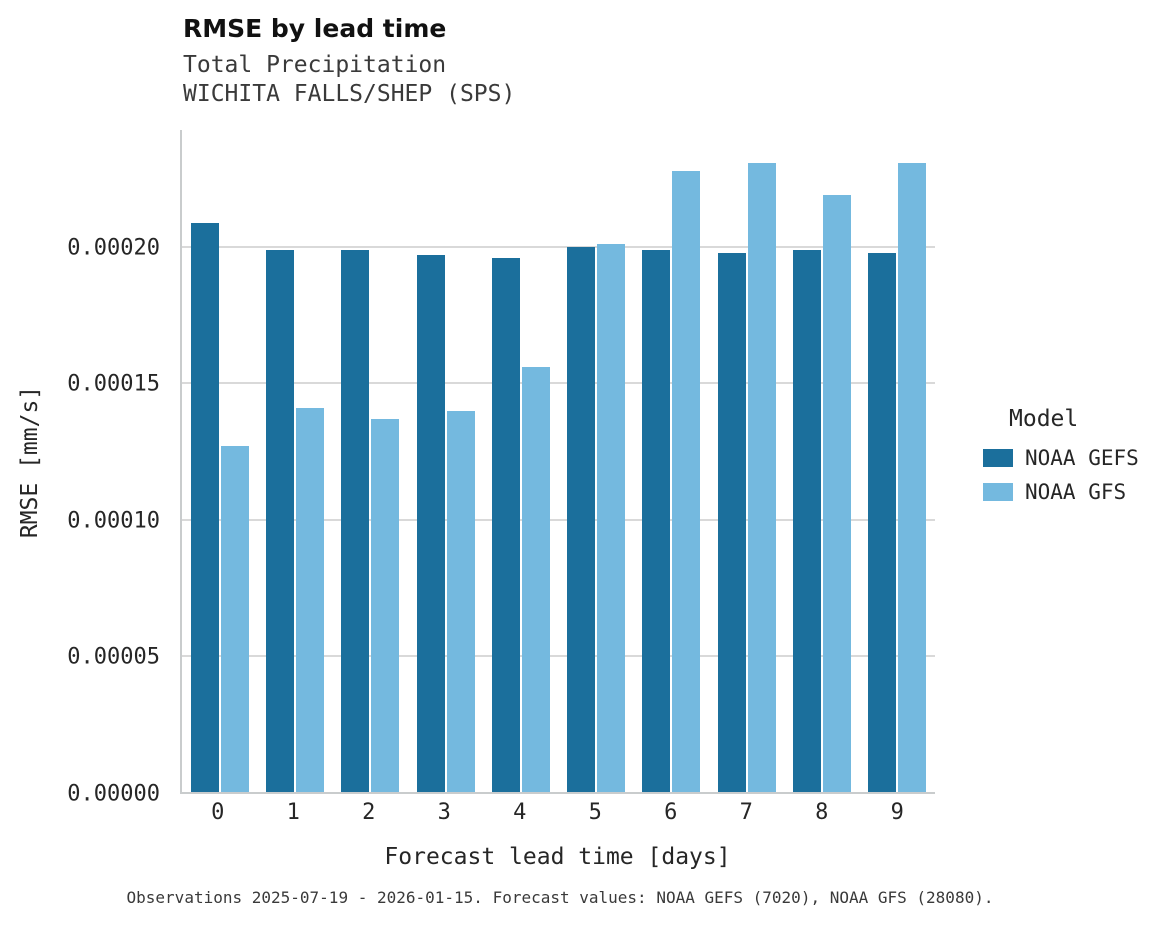 The image size is (1175, 928). What do you see at coordinates (113, 384) in the screenshot?
I see `y-tick-label: 0.00015` at bounding box center [113, 384].